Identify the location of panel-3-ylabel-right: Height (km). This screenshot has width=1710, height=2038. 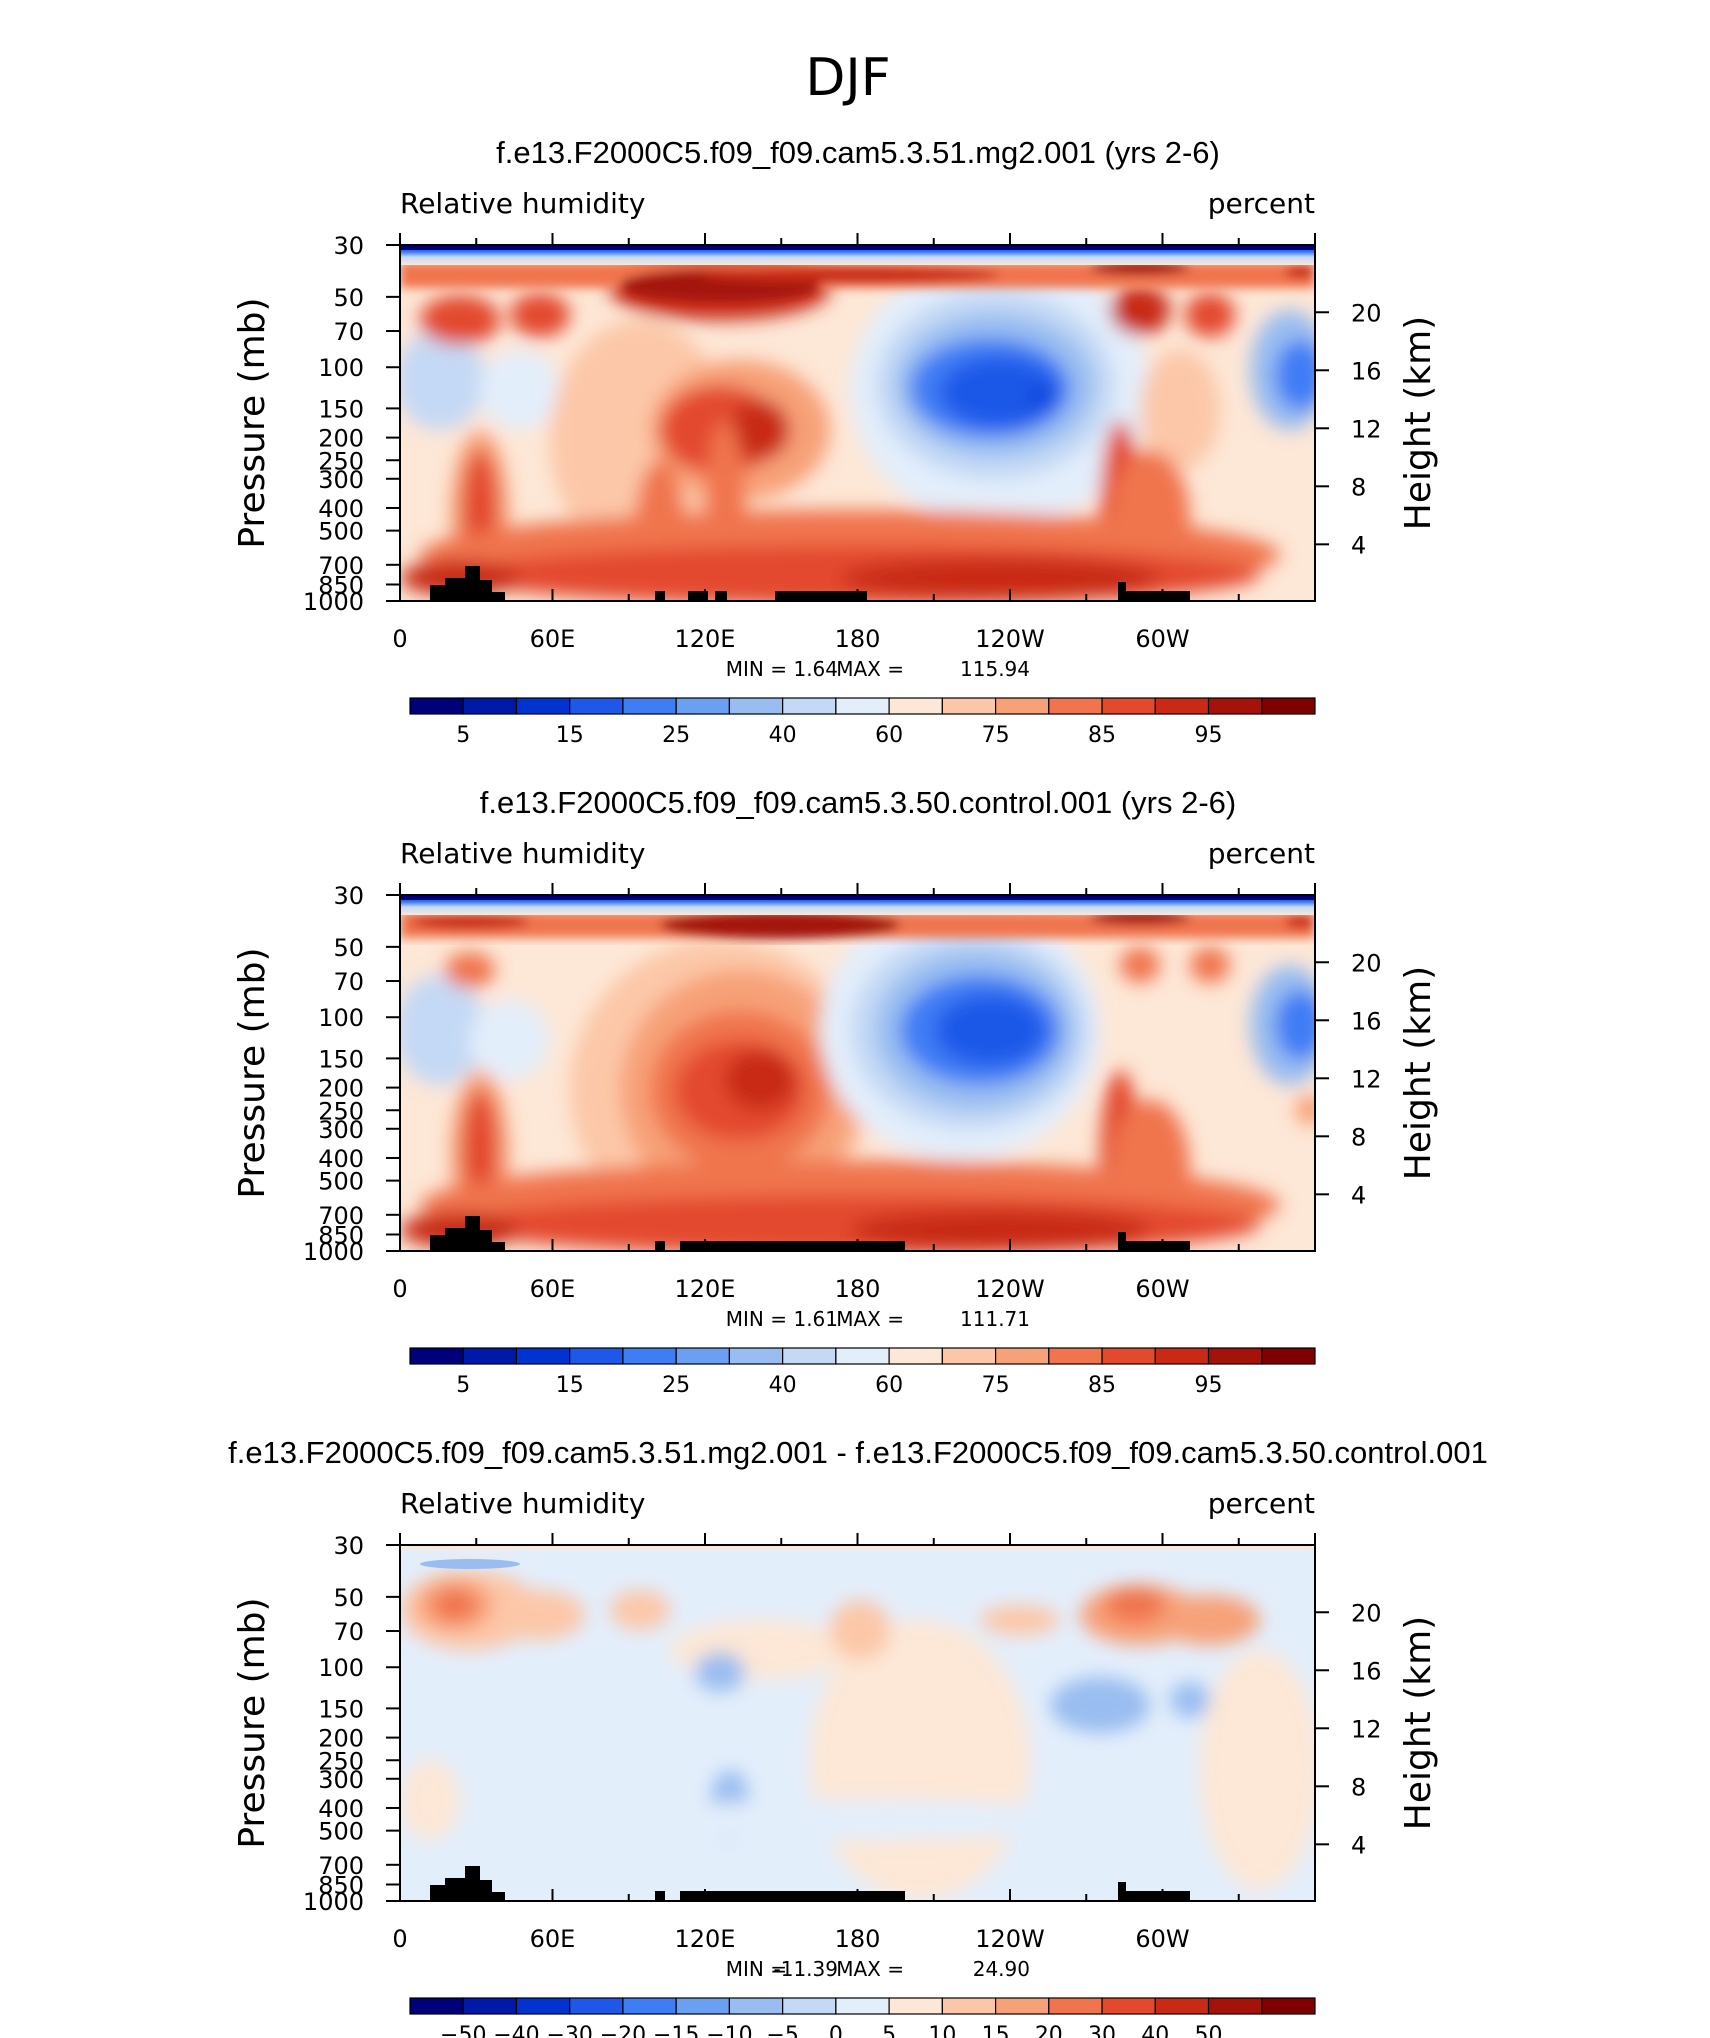
(1418, 1723).